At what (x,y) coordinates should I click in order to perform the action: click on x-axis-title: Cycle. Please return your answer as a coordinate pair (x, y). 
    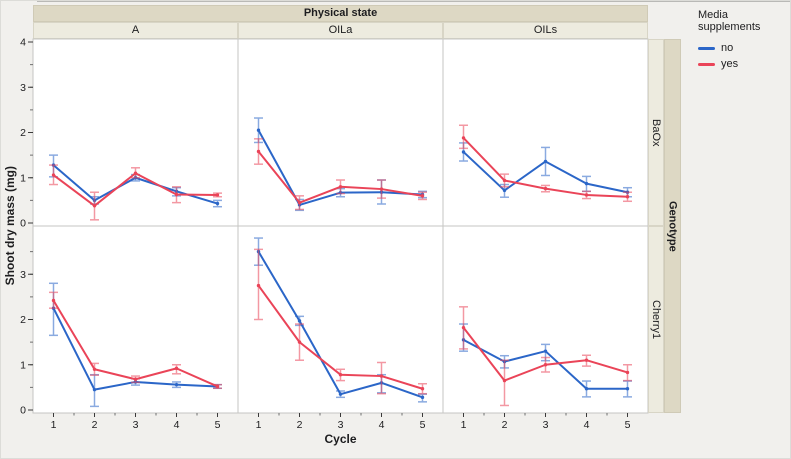
    Looking at the image, I should click on (340, 439).